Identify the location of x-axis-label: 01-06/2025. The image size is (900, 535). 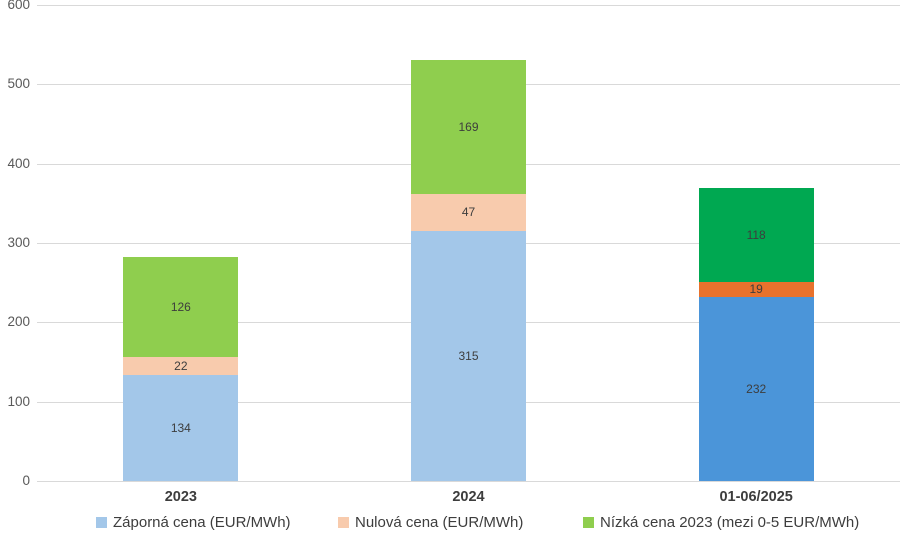
(756, 497).